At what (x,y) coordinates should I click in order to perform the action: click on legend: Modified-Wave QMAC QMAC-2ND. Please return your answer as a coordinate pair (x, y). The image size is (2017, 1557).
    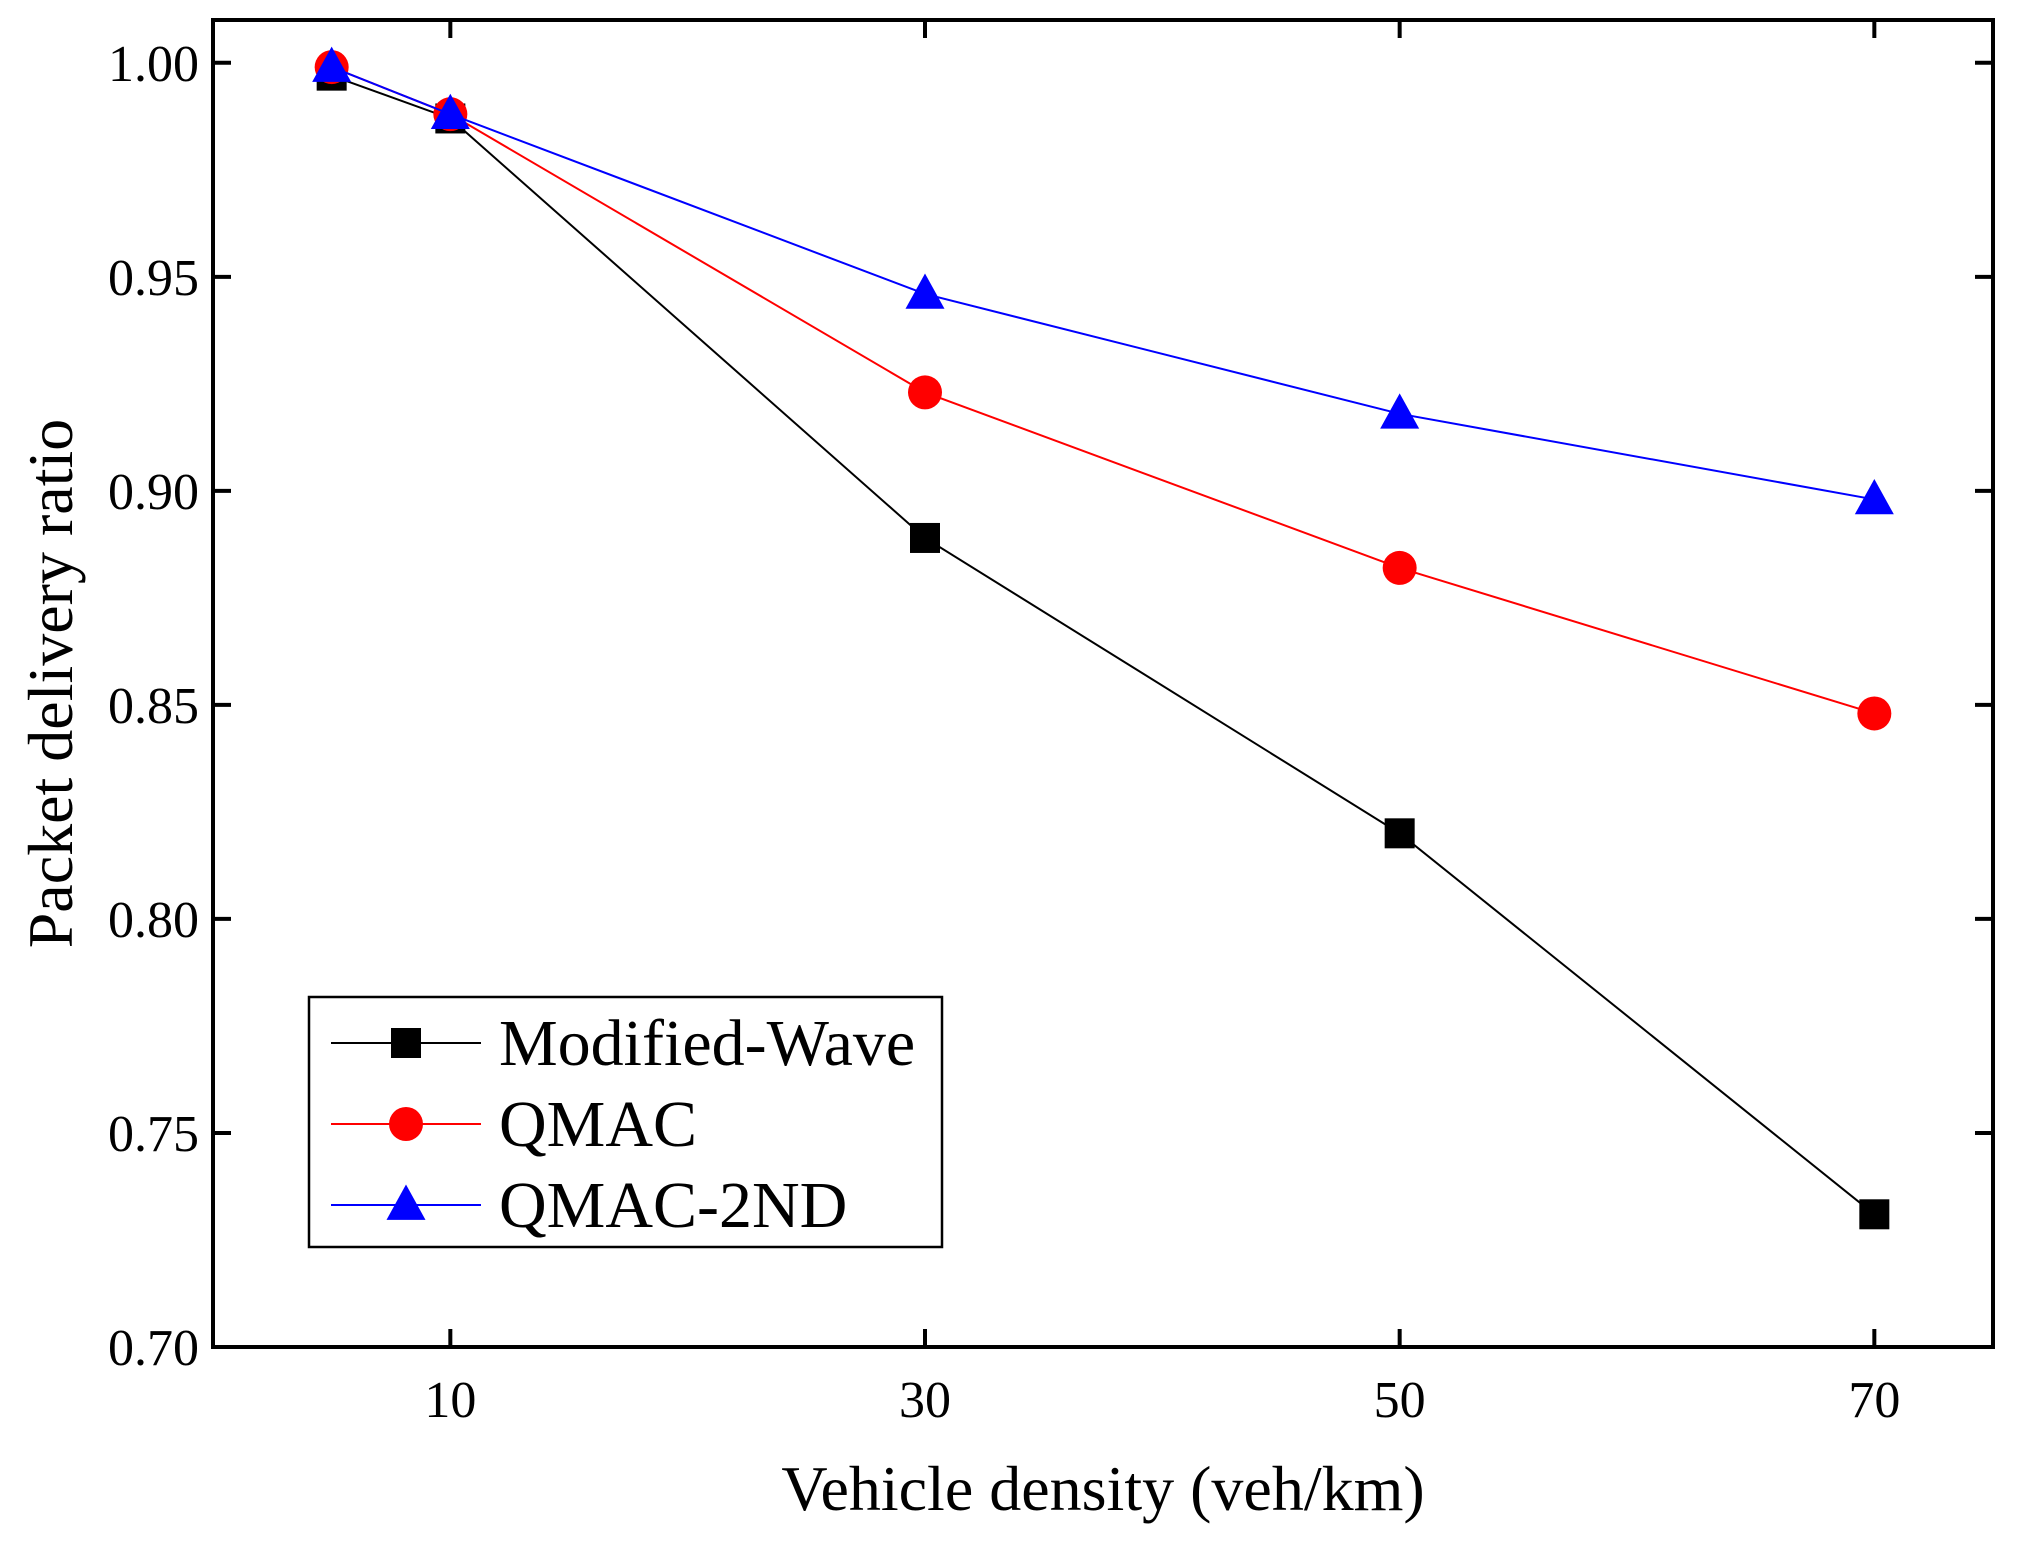
    Looking at the image, I should click on (625, 1122).